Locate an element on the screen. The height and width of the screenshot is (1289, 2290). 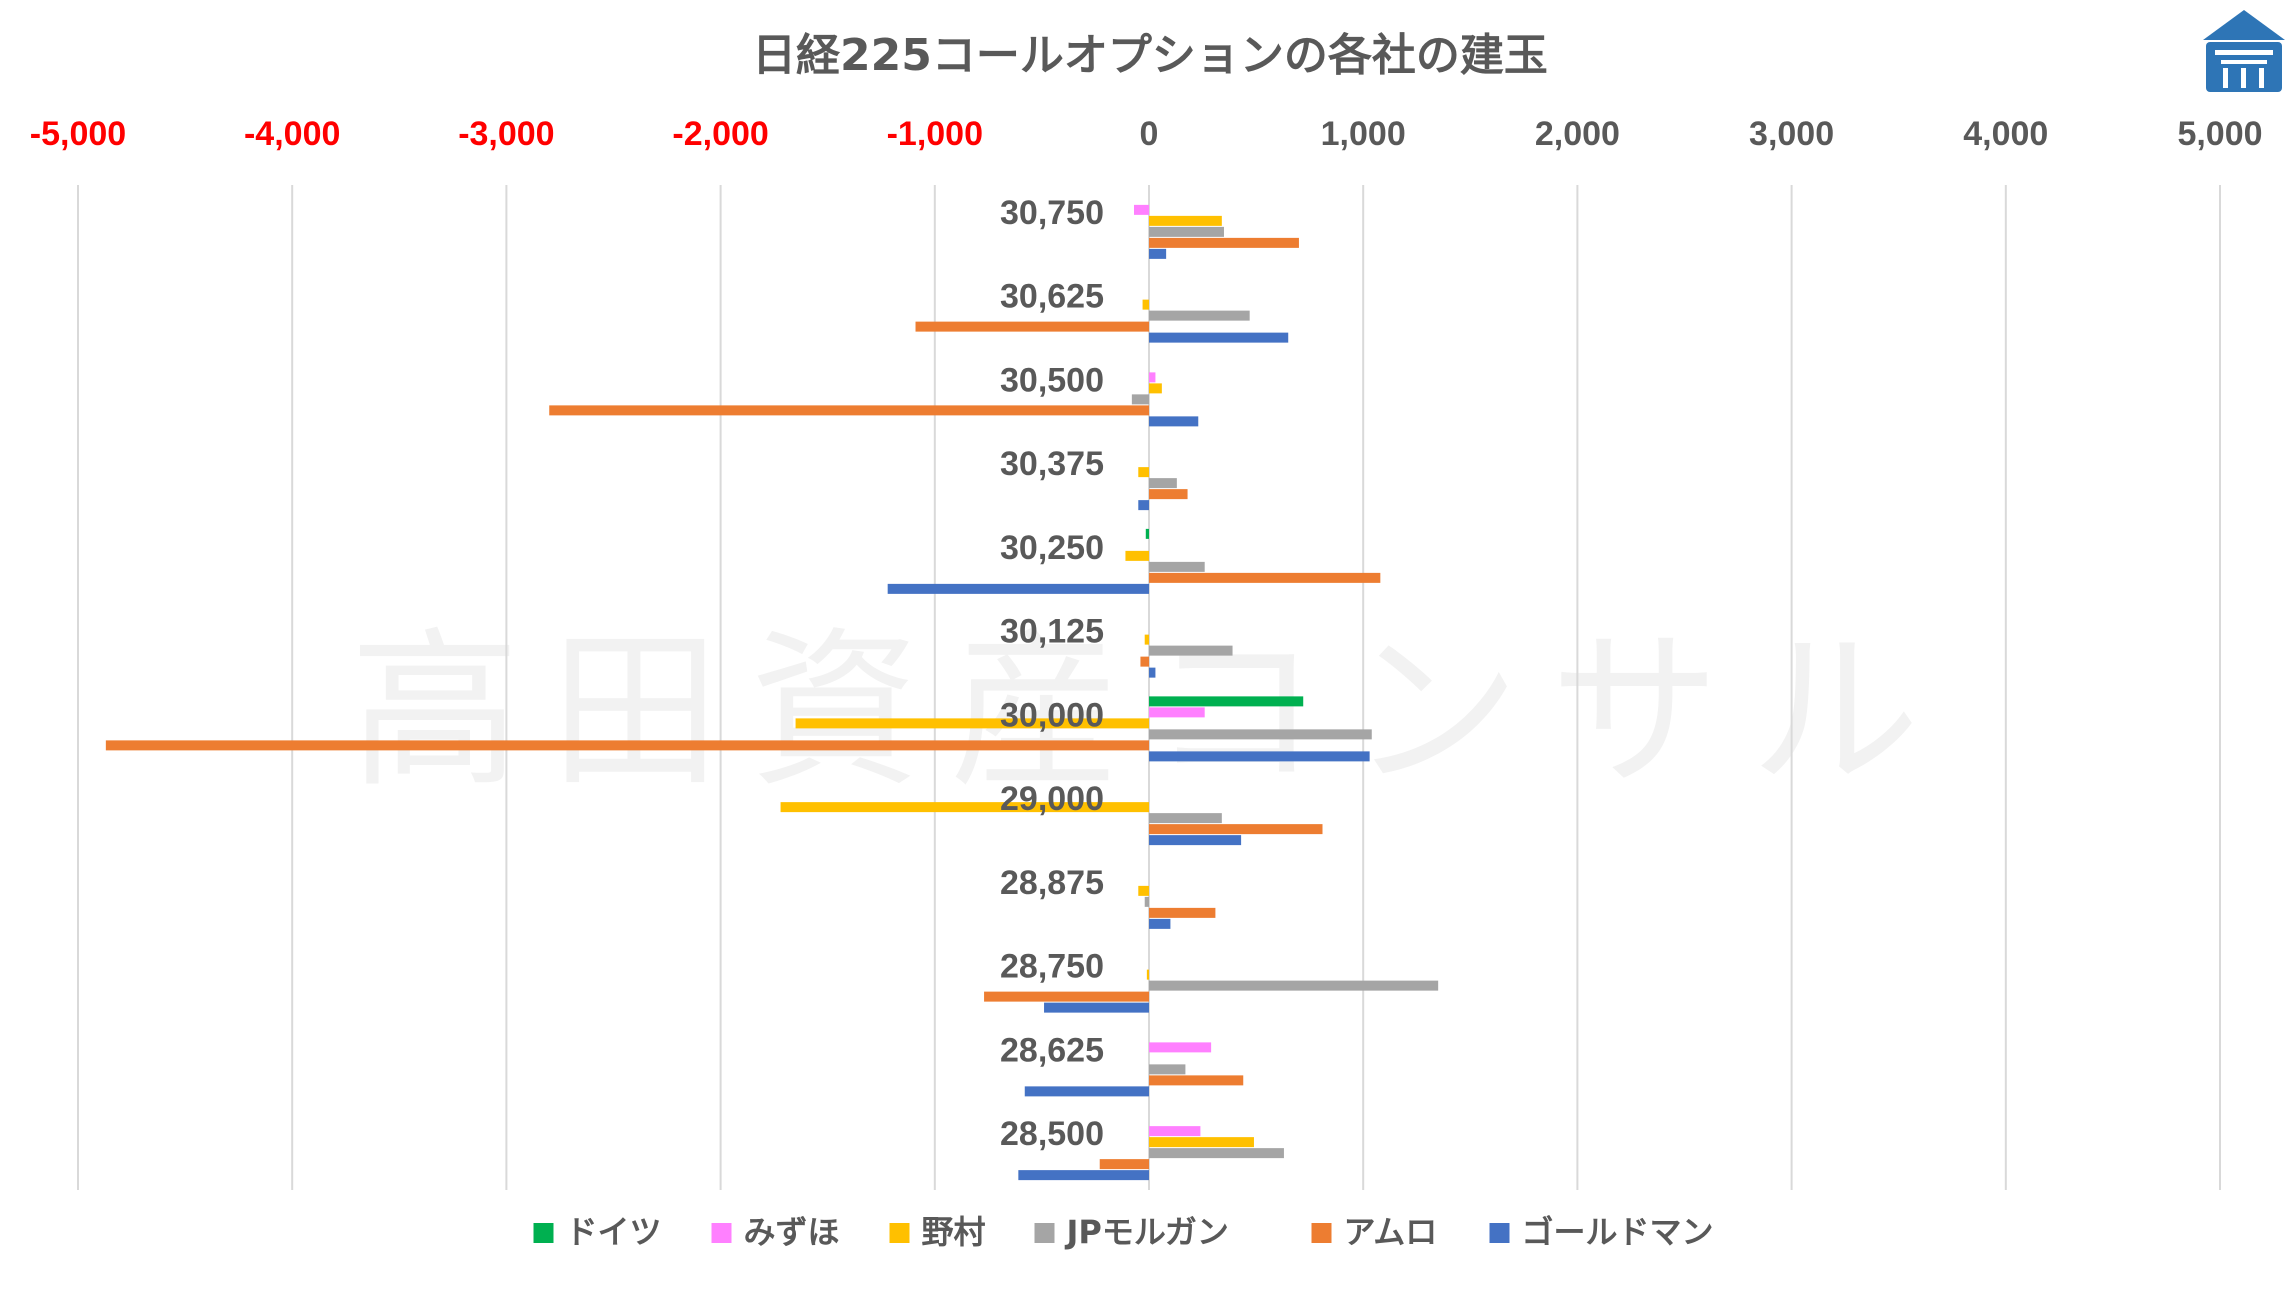
x-tick-label: -3,000 is located at coordinates (506, 134).